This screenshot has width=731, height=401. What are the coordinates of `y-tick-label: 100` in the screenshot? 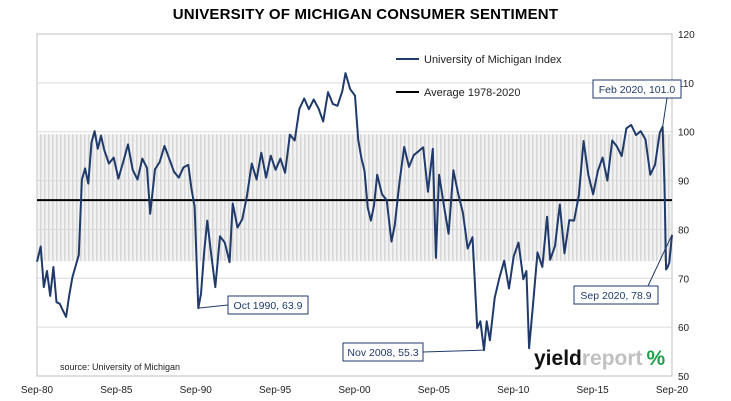 It's located at (686, 133).